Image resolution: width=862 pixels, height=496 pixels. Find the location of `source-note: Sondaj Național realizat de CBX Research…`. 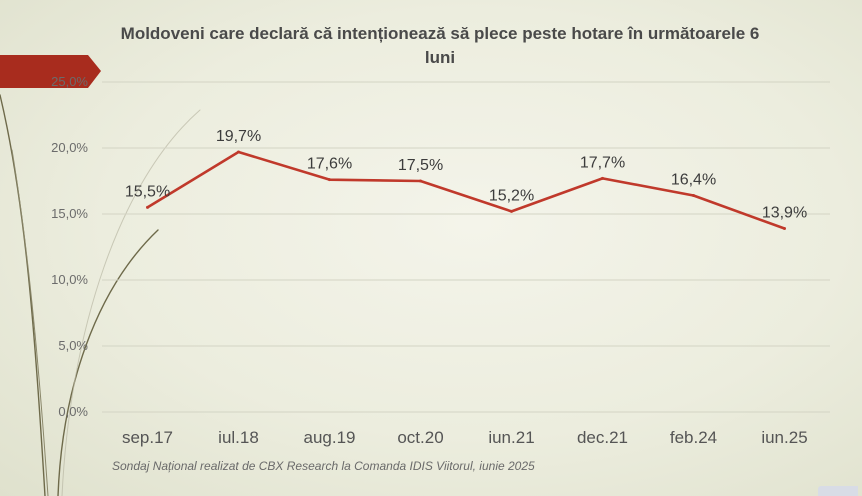

source-note: Sondaj Național realizat de CBX Research… is located at coordinates (323, 466).